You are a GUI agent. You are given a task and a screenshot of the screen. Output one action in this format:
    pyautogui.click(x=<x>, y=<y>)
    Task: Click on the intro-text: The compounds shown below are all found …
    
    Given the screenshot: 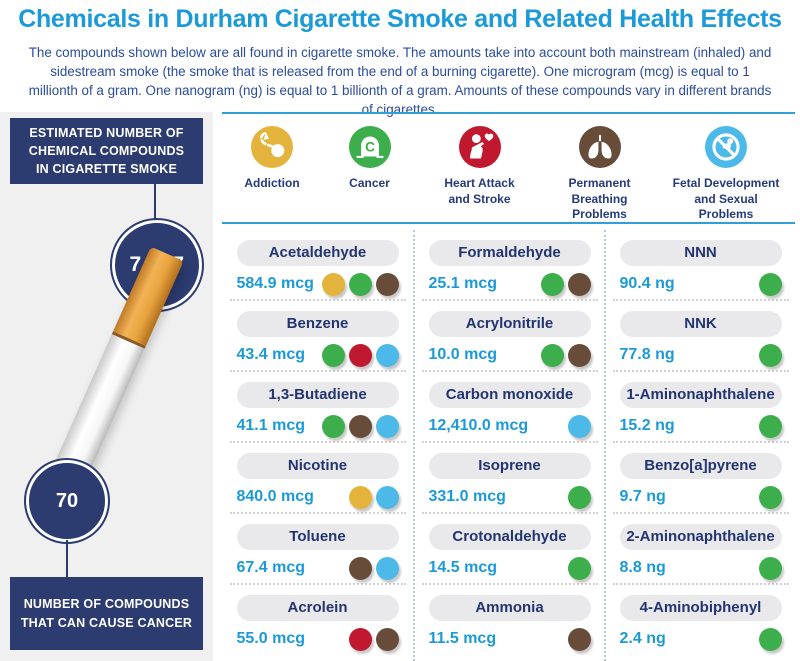 What is the action you would take?
    pyautogui.click(x=400, y=81)
    